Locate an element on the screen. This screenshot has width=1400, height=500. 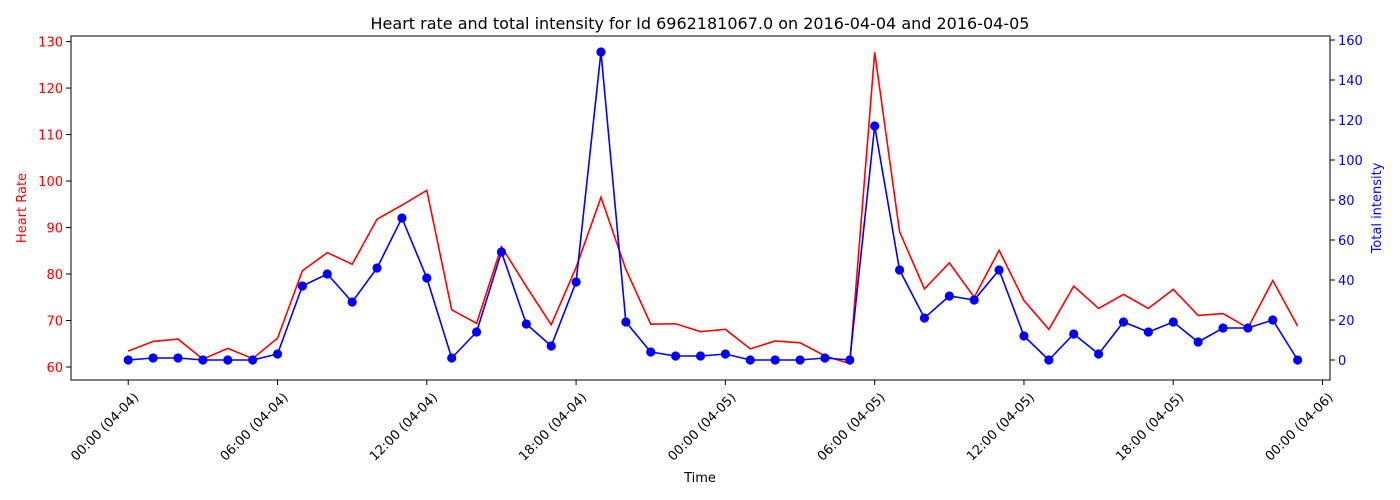
x-tick-label: 06:00 (04-04) is located at coordinates (255, 427).